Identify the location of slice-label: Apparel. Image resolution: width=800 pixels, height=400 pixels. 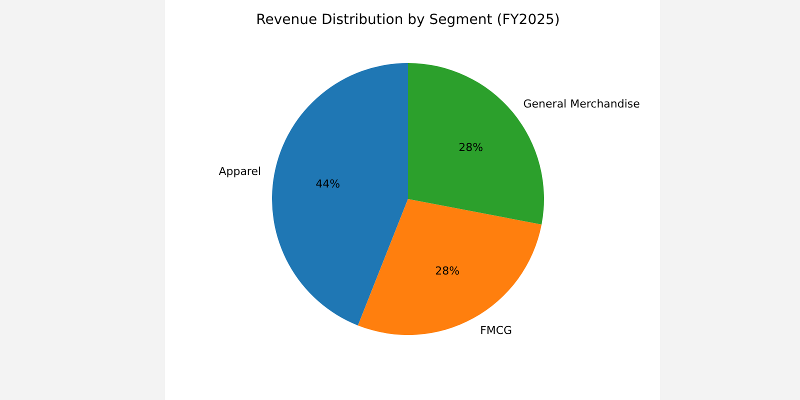
(240, 171).